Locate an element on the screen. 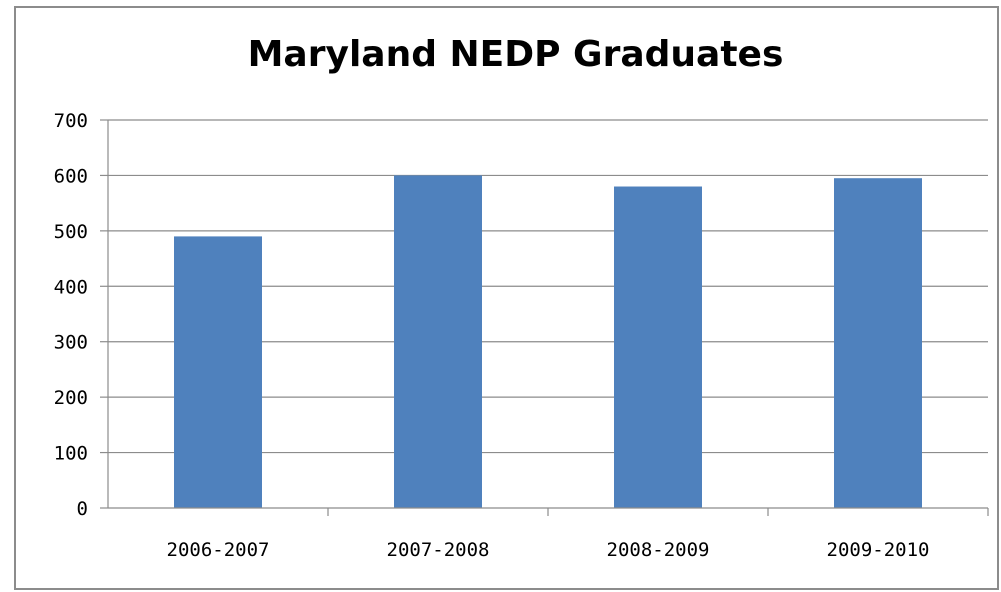 The width and height of the screenshot is (1001, 592). x-tick-label: 2006-2007 is located at coordinates (218, 550).